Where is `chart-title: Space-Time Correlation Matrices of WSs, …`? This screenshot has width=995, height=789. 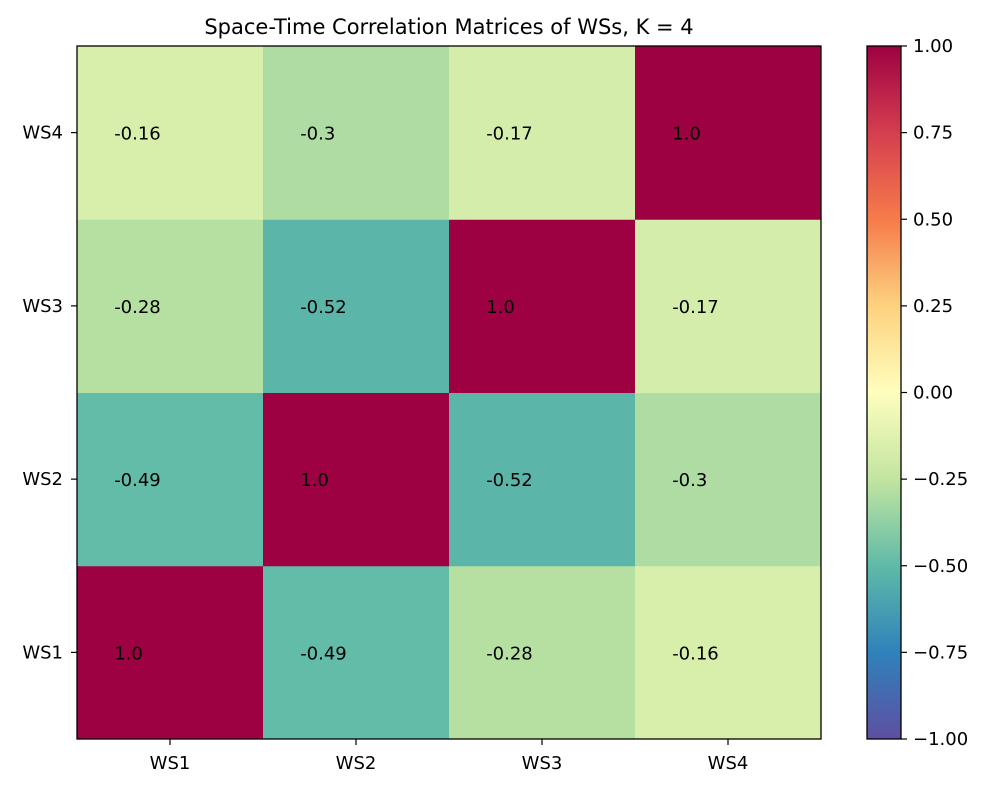 chart-title: Space-Time Correlation Matrices of WSs, … is located at coordinates (448, 27).